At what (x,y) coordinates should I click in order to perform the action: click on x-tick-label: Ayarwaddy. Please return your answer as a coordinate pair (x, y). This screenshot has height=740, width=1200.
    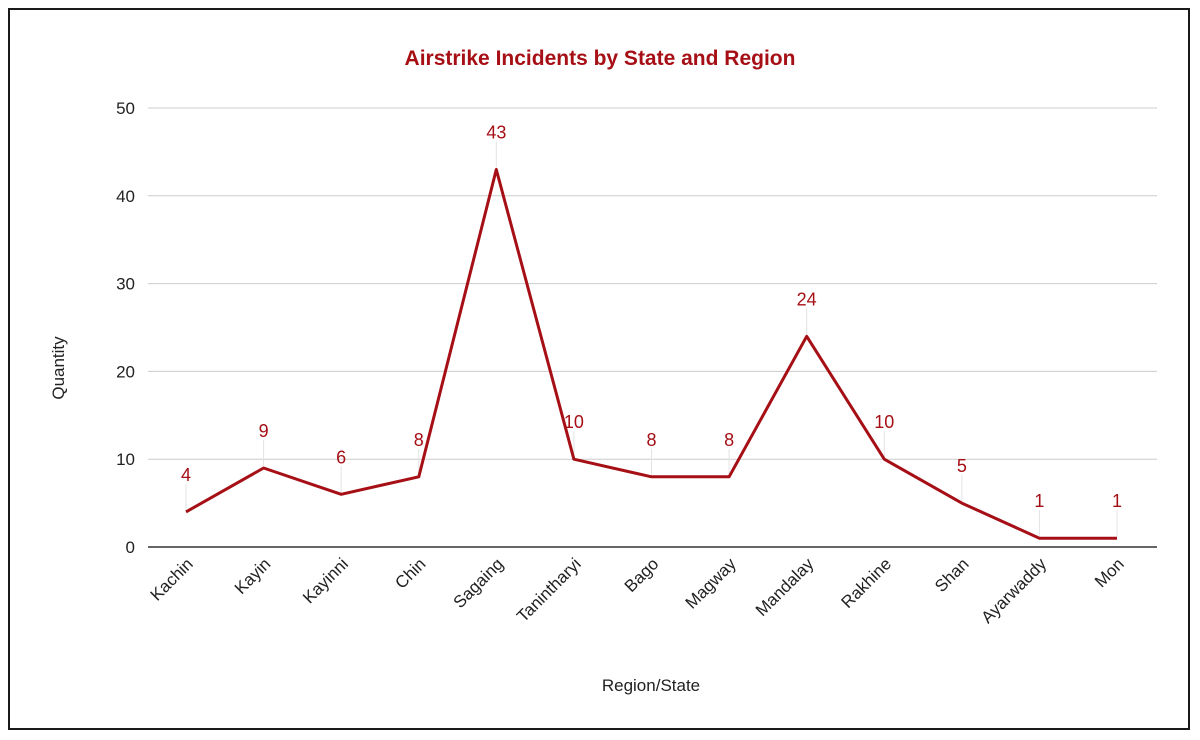
    Looking at the image, I should click on (1014, 590).